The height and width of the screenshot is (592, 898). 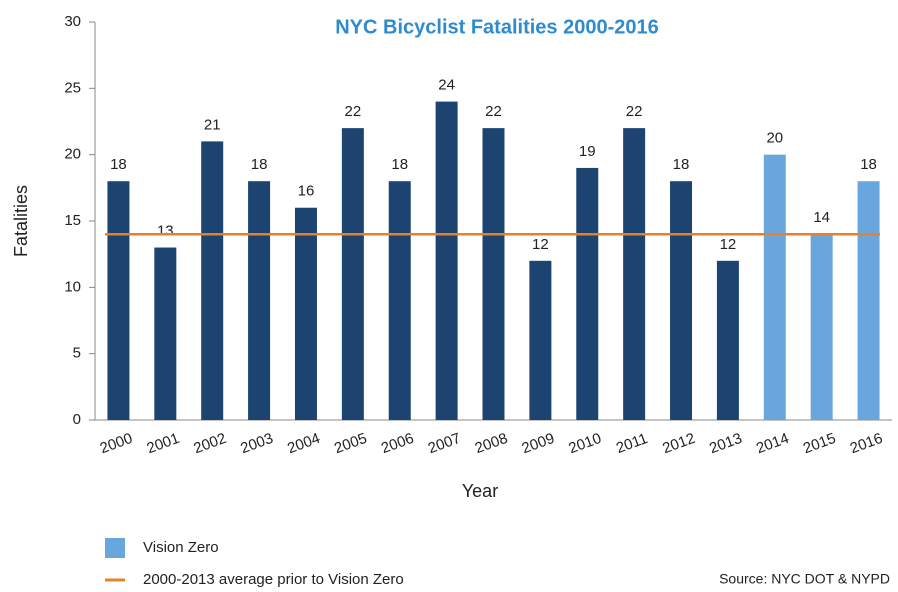 I want to click on data-label: 16, so click(x=306, y=191).